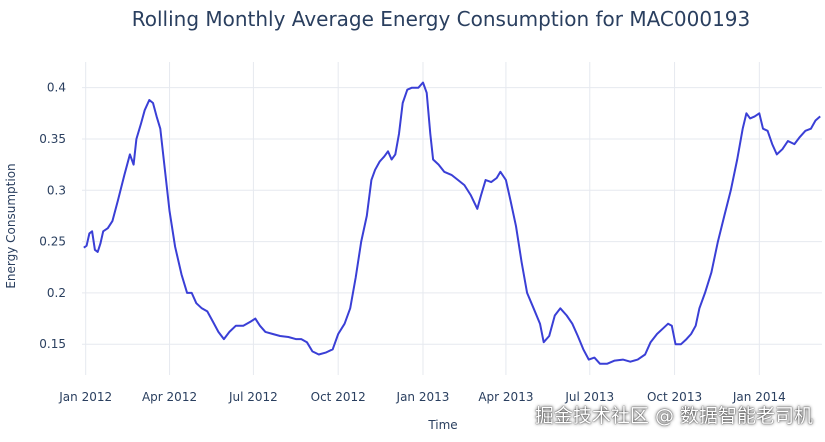  Describe the element at coordinates (759, 397) in the screenshot. I see `x-tick-label: Jan 2014` at that location.